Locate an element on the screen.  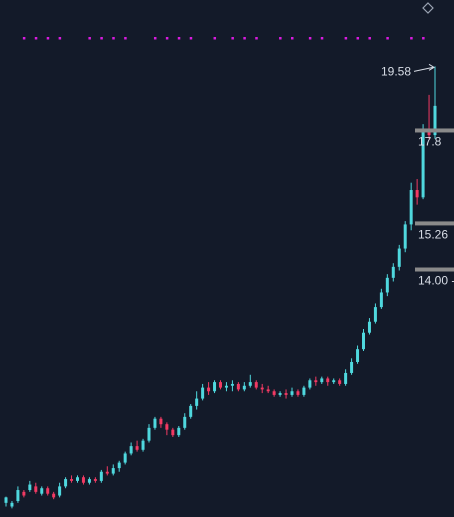
max-price-annotation: 19.58 is located at coordinates (408, 70).